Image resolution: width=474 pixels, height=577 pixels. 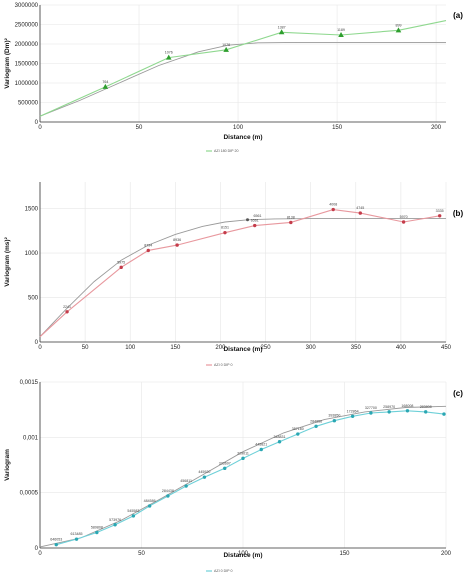 I want to click on pair-count-label: 764, so click(x=105, y=82).